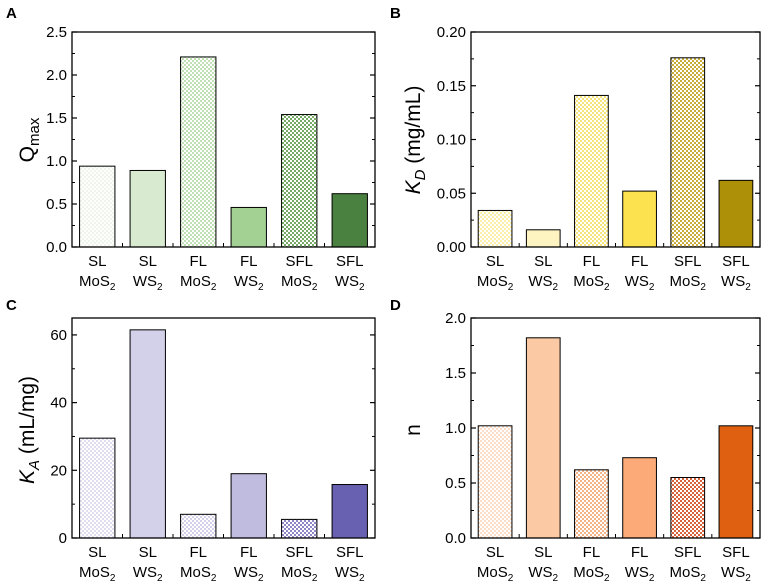  What do you see at coordinates (413, 430) in the screenshot?
I see `y-axis-title: n` at bounding box center [413, 430].